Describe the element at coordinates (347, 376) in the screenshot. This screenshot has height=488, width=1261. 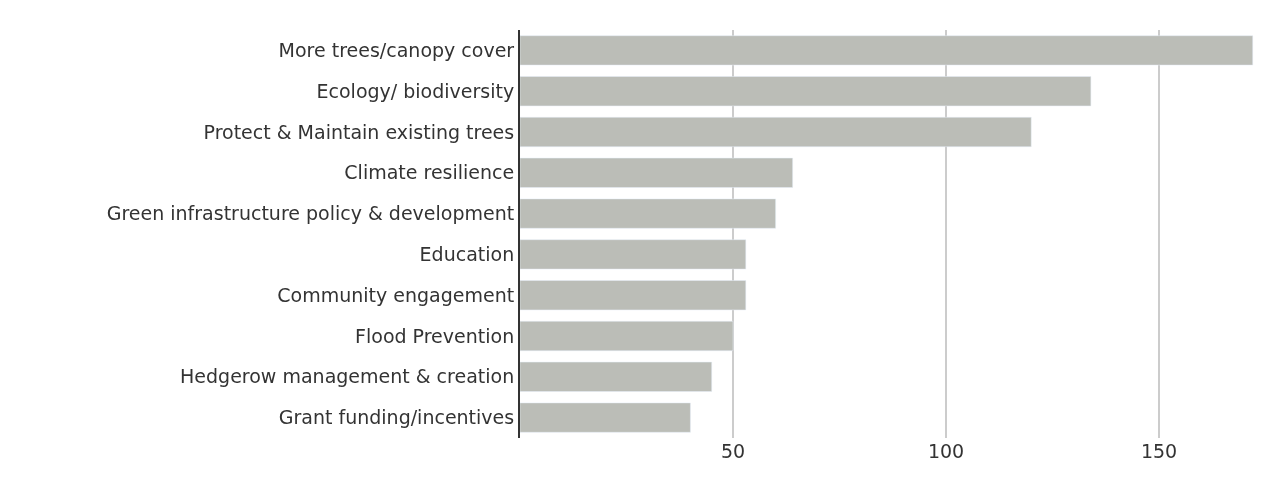
I see `y-tick-label: Hedgerow management & creation` at that location.